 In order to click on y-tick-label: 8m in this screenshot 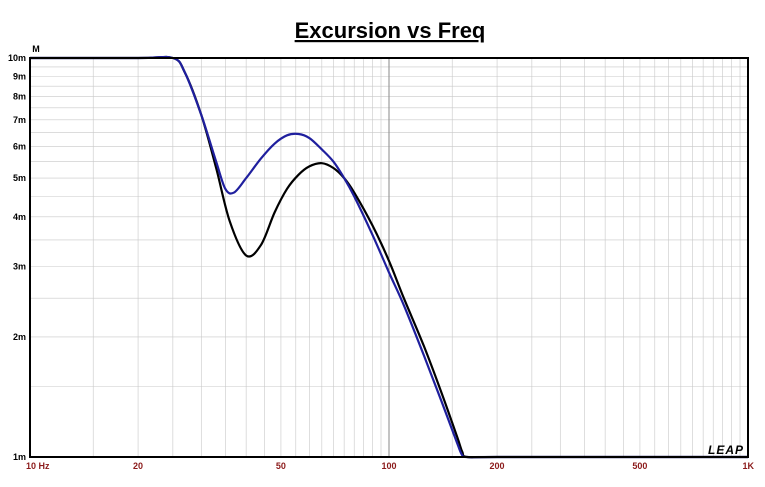, I will do `click(19, 97)`.